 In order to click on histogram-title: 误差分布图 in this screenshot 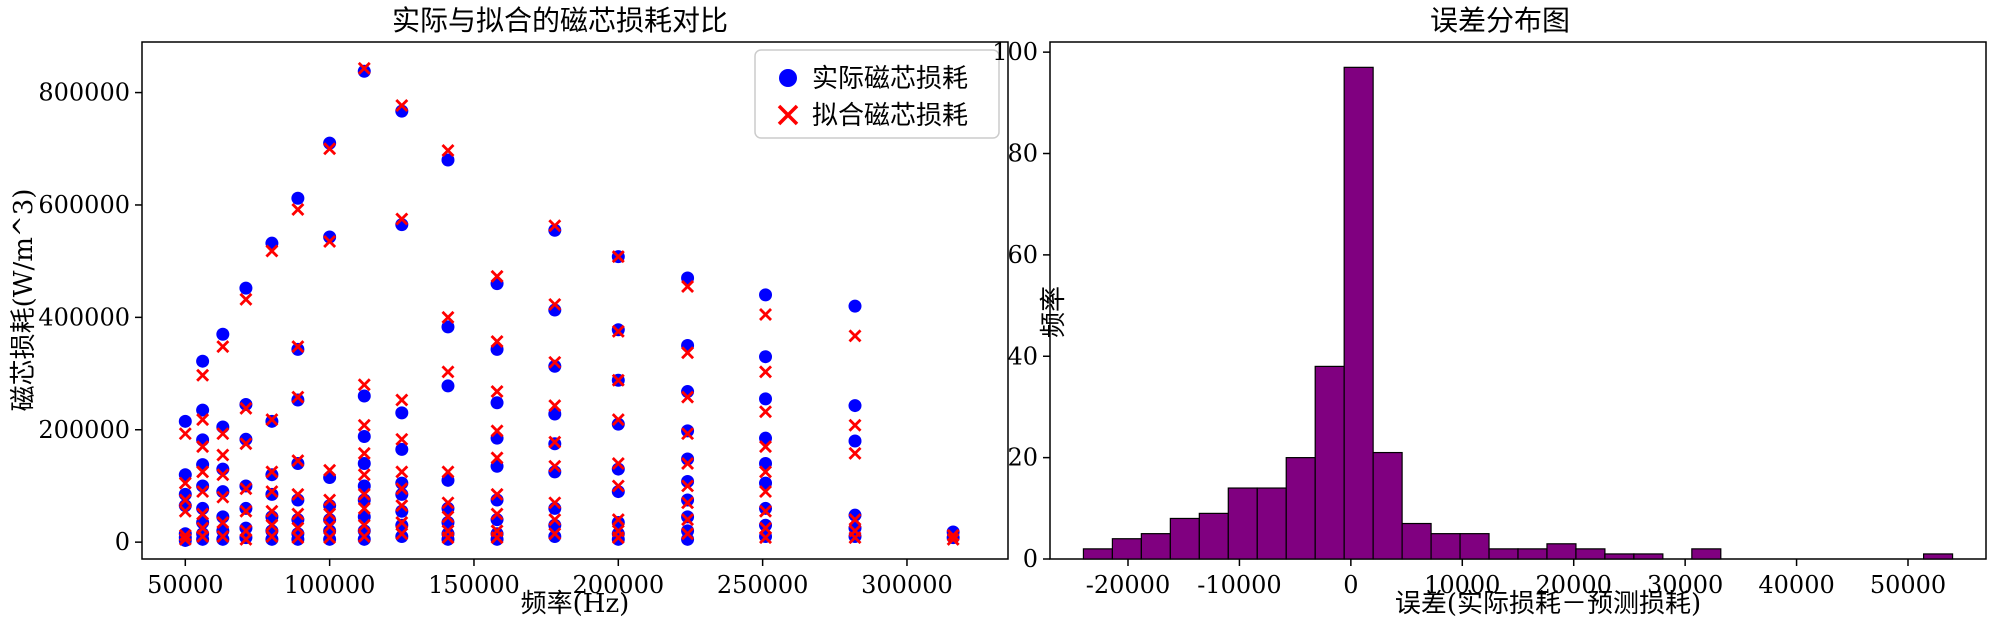, I will do `click(1500, 20)`.